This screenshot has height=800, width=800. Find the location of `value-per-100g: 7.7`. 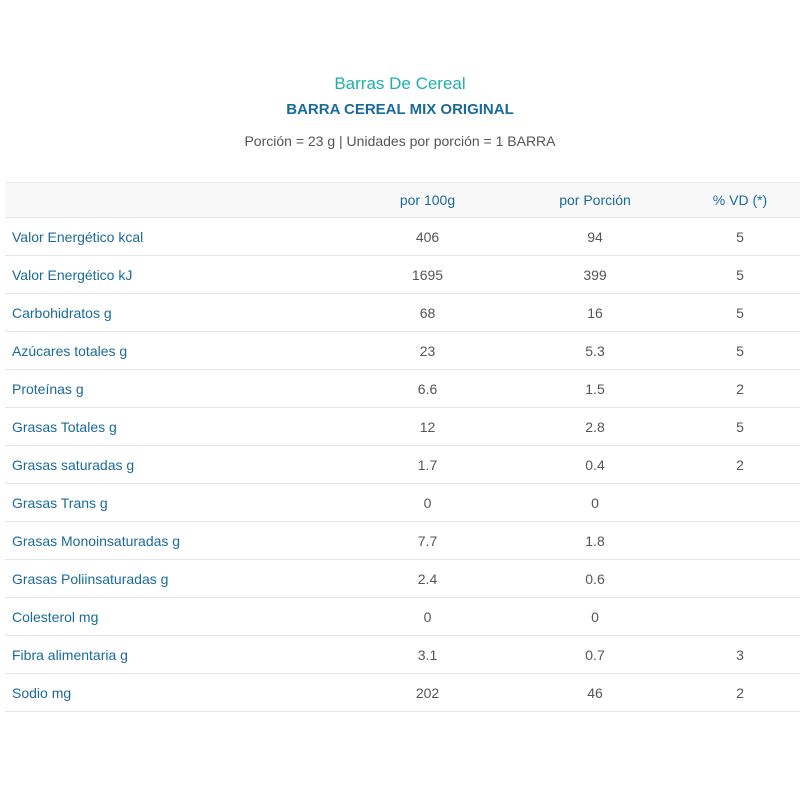

value-per-100g: 7.7 is located at coordinates (427, 540).